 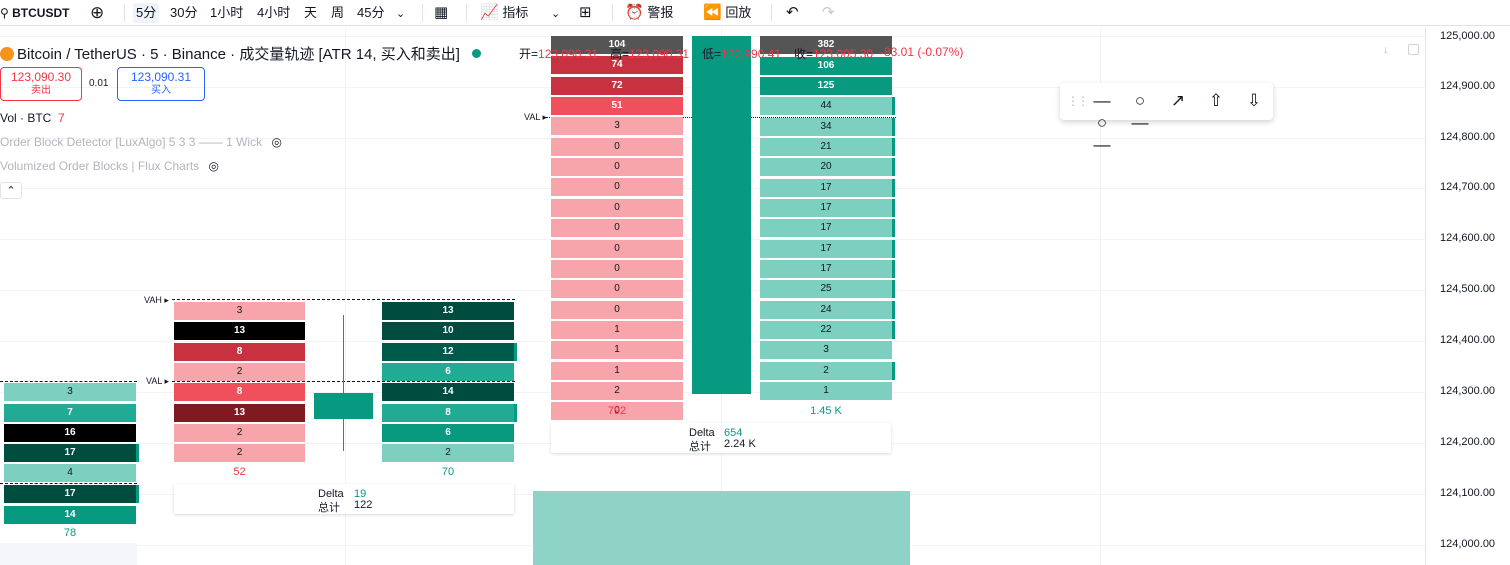 I want to click on delta-summary-box: Delta 19 总计 122, so click(x=344, y=499).